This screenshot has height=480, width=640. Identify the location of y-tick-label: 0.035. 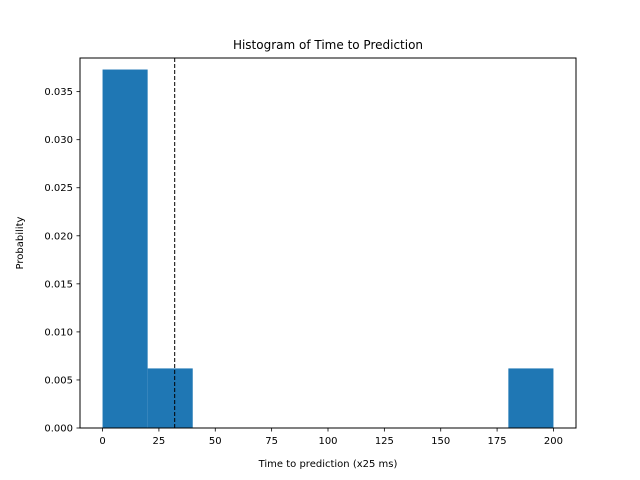
(58, 92).